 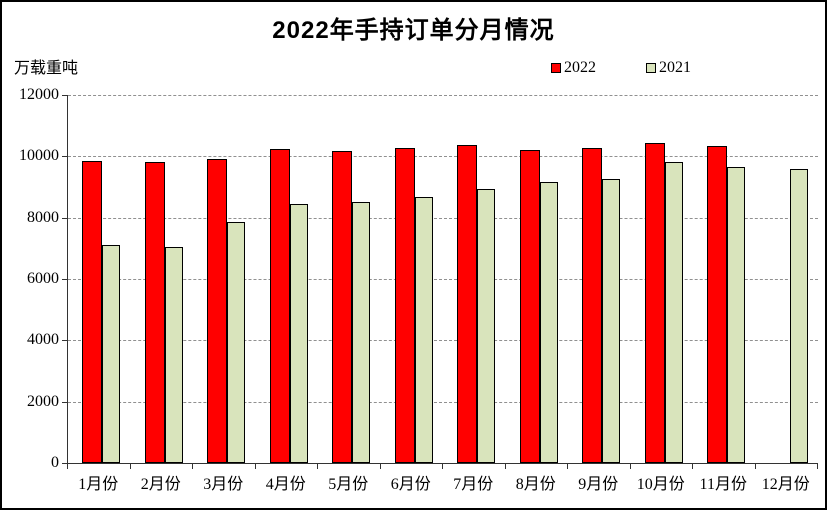 What do you see at coordinates (285, 484) in the screenshot?
I see `x-axis-label-4月份: 4月份` at bounding box center [285, 484].